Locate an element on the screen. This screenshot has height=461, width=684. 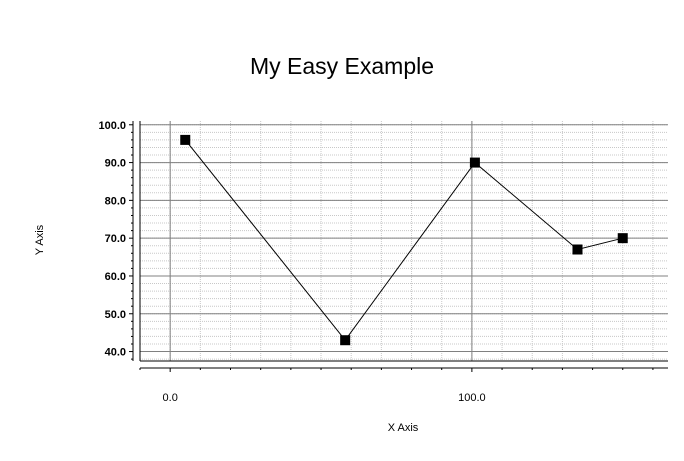
x-tick-label: 100.0 is located at coordinates (472, 398).